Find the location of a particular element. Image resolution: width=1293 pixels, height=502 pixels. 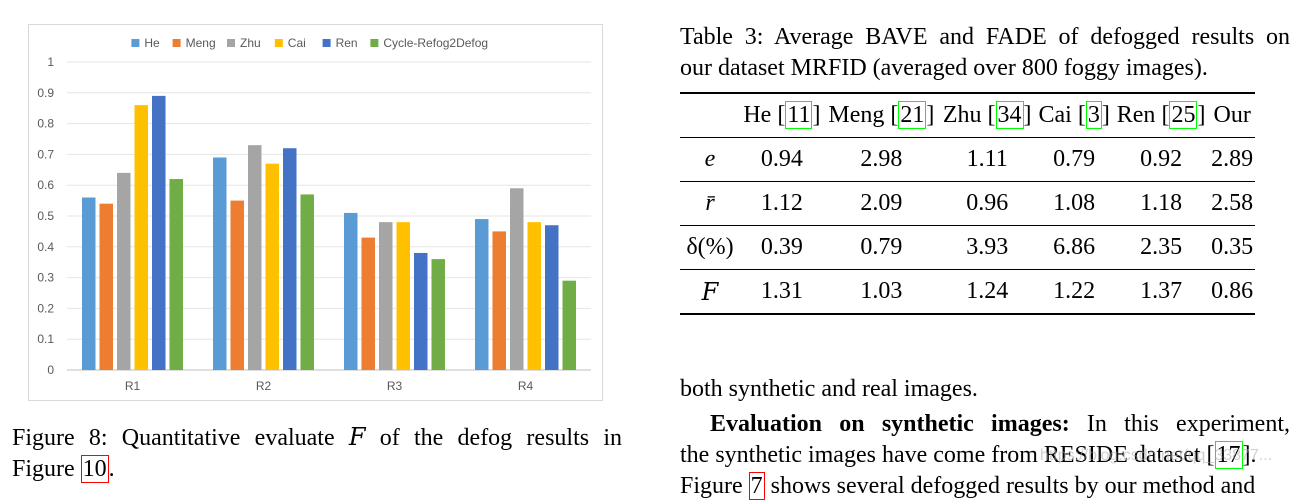

table-cell: 2.58 is located at coordinates (1232, 203).